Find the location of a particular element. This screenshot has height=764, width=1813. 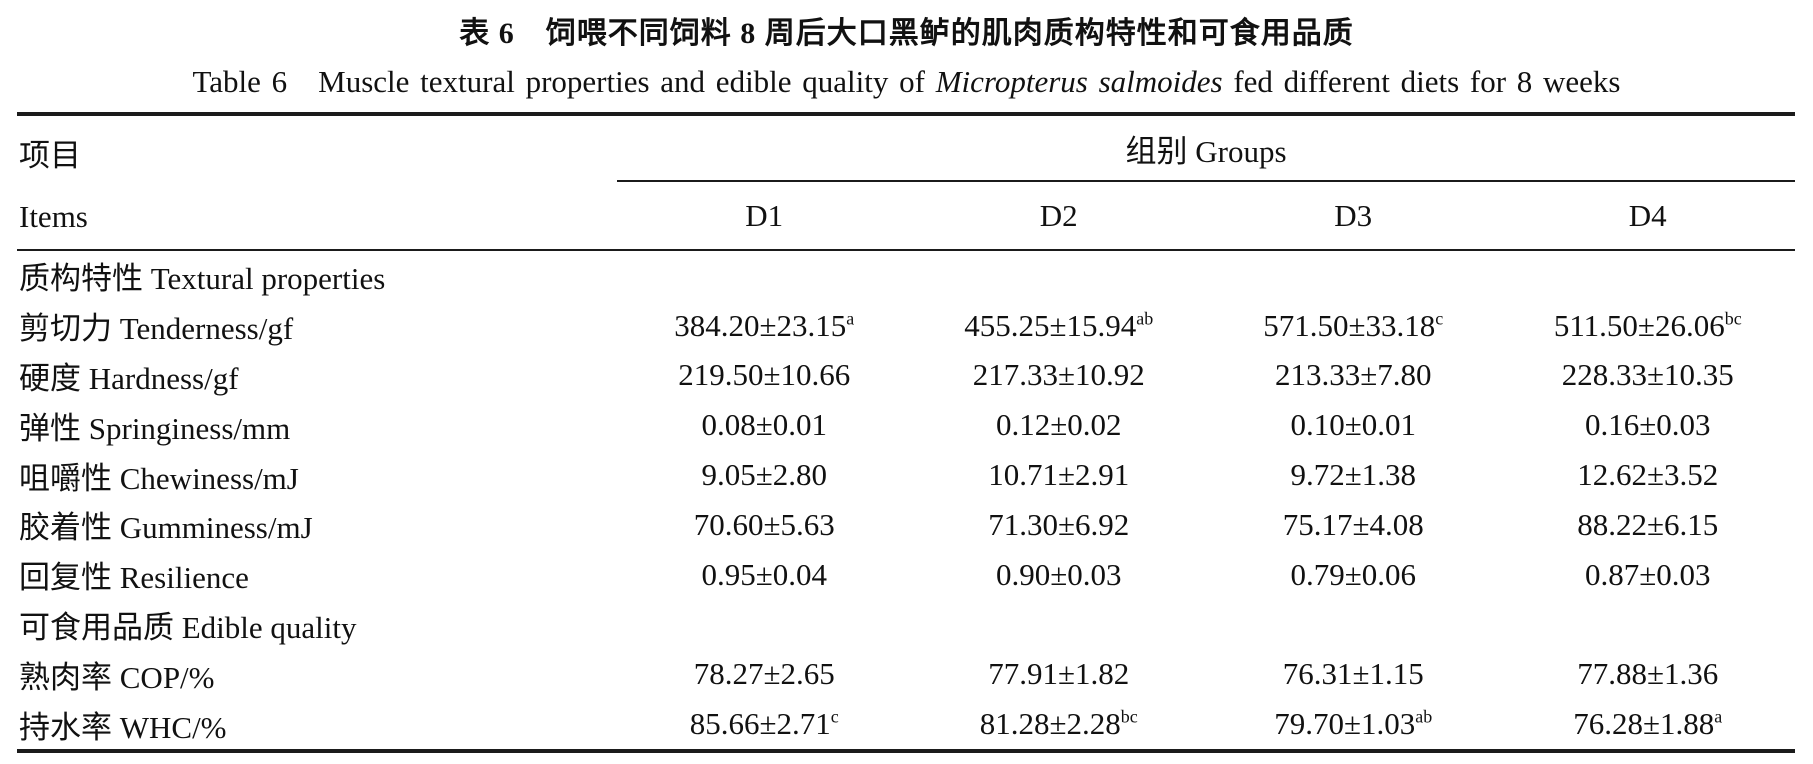

header-items-zh: 项目 is located at coordinates (50, 155).